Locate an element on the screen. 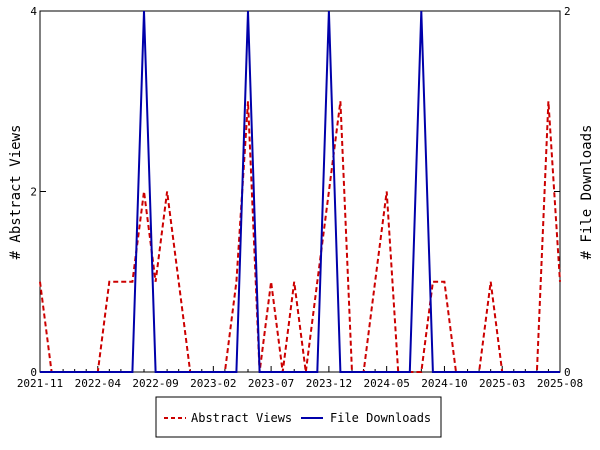 The image size is (600, 450). x-tick-label: 2025-03 is located at coordinates (502, 383).